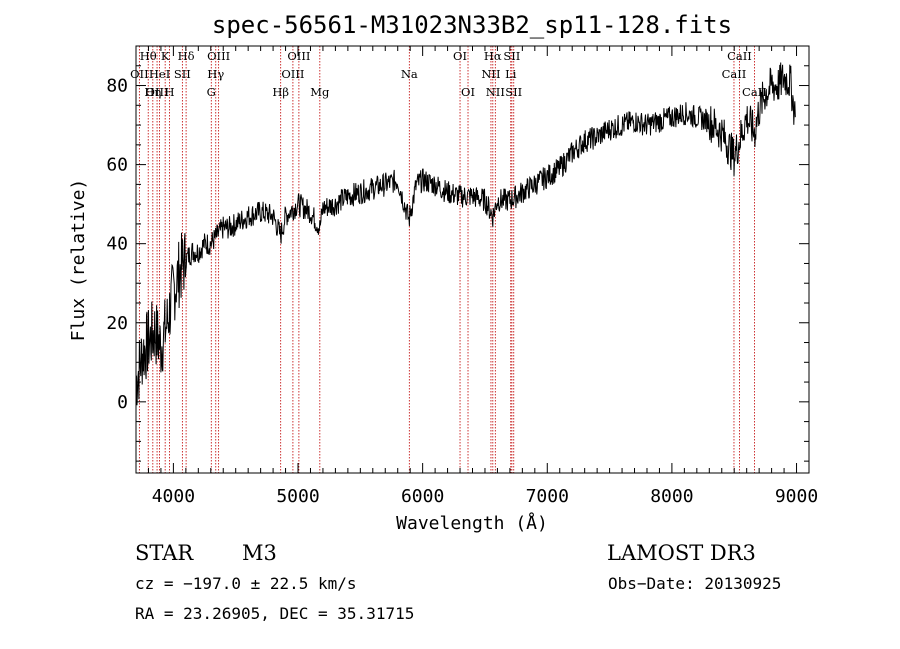 Image resolution: width=900 pixels, height=649 pixels. Describe the element at coordinates (280, 92) in the screenshot. I see `line-label-12: Hβ` at that location.